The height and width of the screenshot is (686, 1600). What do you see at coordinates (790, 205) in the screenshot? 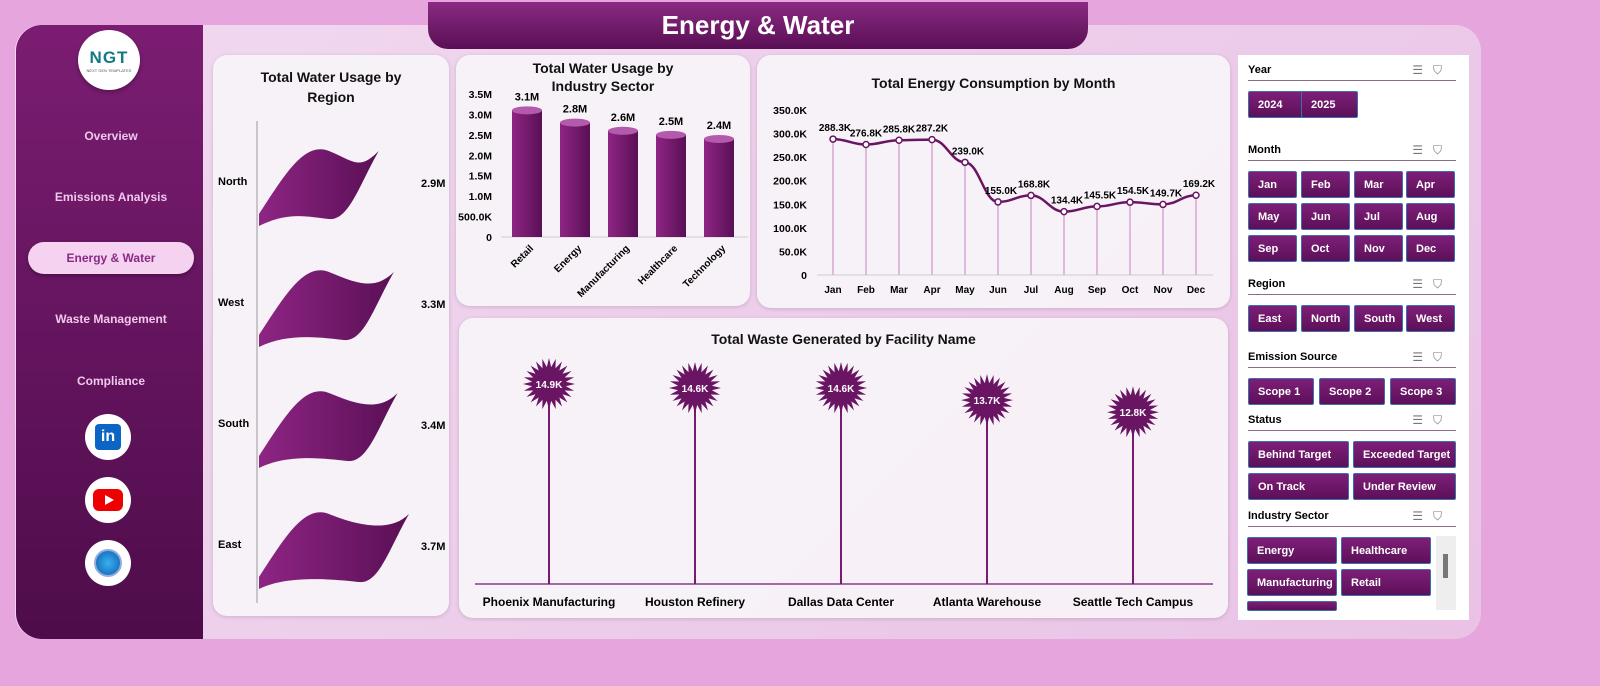
I see `y-tick-label: 150.0K` at bounding box center [790, 205].